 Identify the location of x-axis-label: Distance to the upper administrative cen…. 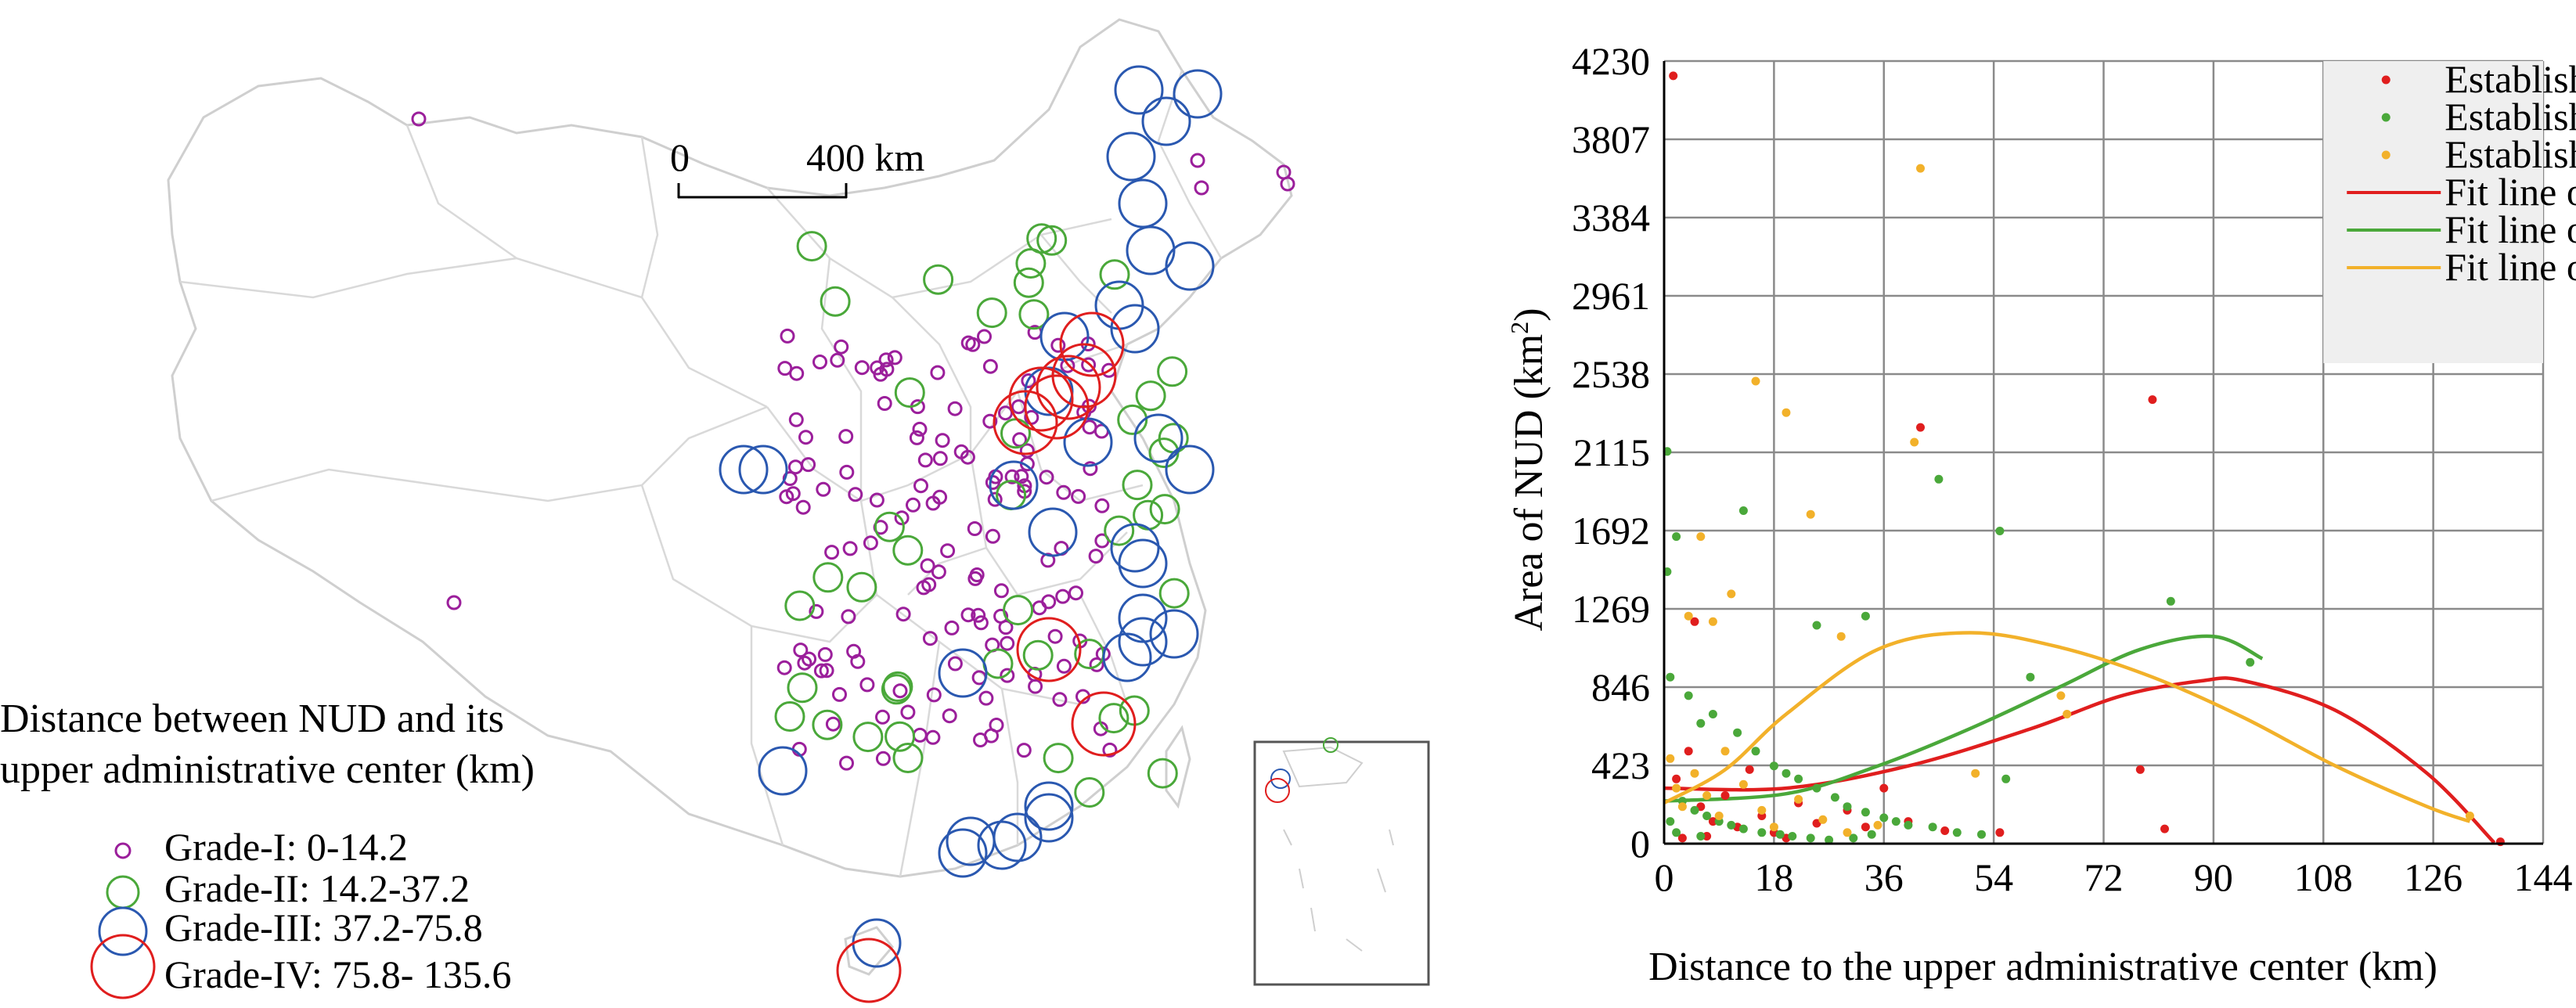
(2042, 967).